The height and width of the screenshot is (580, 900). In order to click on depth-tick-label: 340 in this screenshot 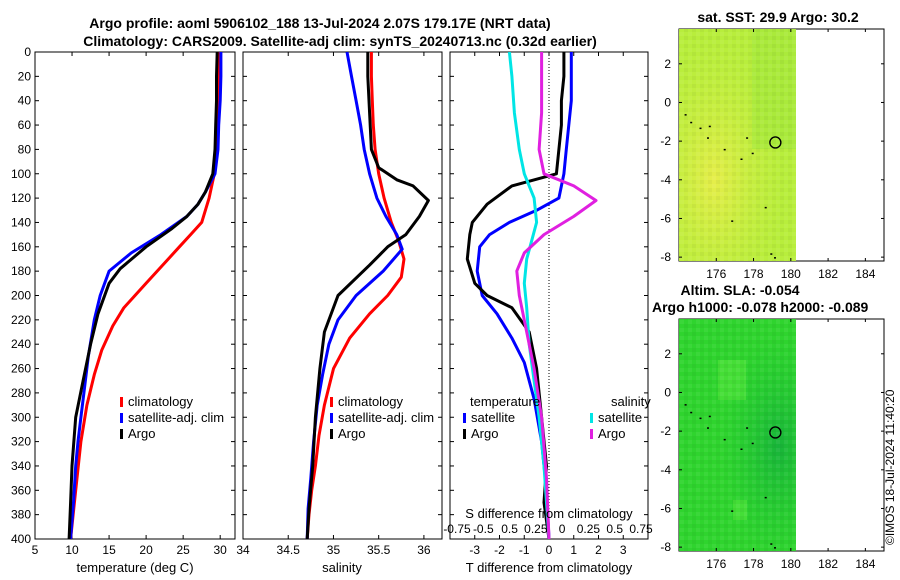, I will do `click(21, 466)`.